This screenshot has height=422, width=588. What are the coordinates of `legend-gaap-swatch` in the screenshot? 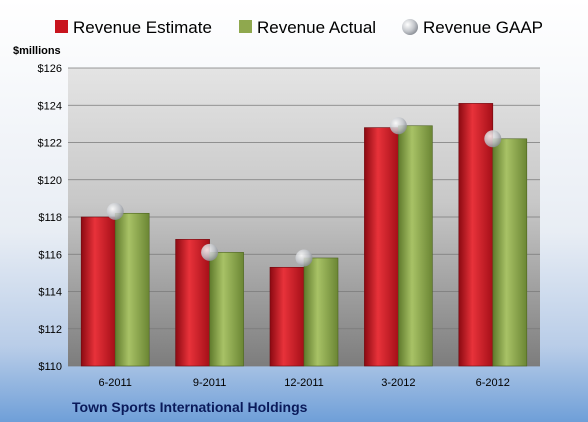 It's located at (410, 27).